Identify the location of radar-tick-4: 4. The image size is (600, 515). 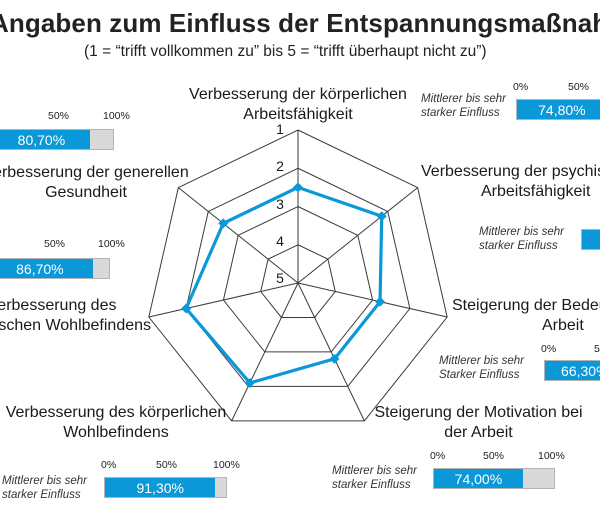
(280, 241).